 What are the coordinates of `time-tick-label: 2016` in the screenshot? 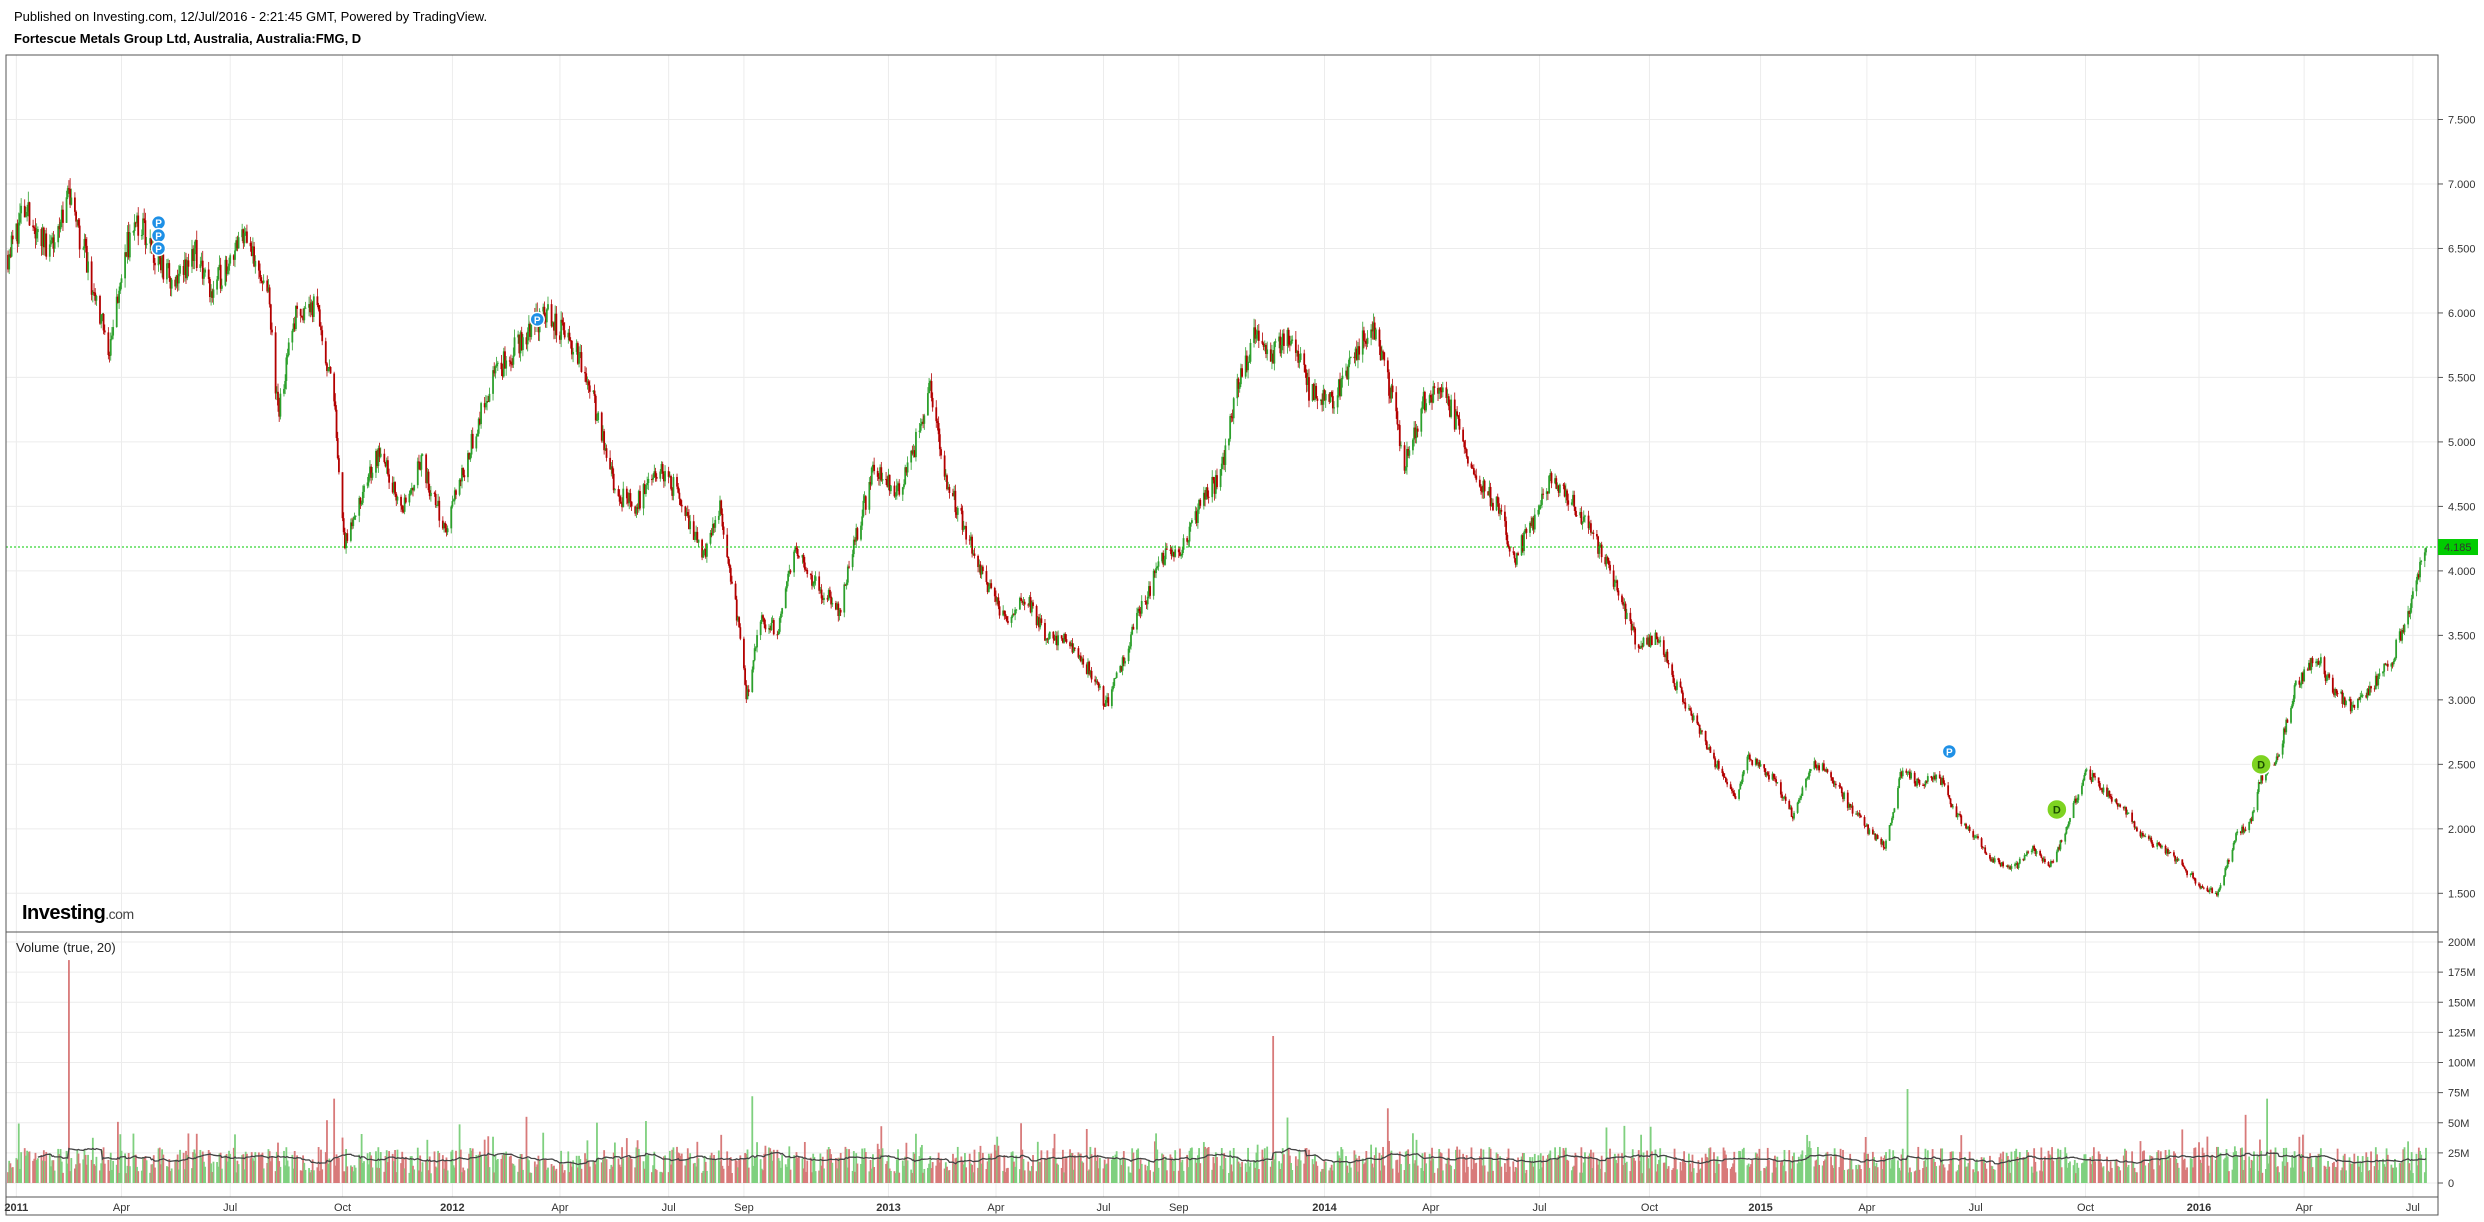 It's located at (2199, 1208).